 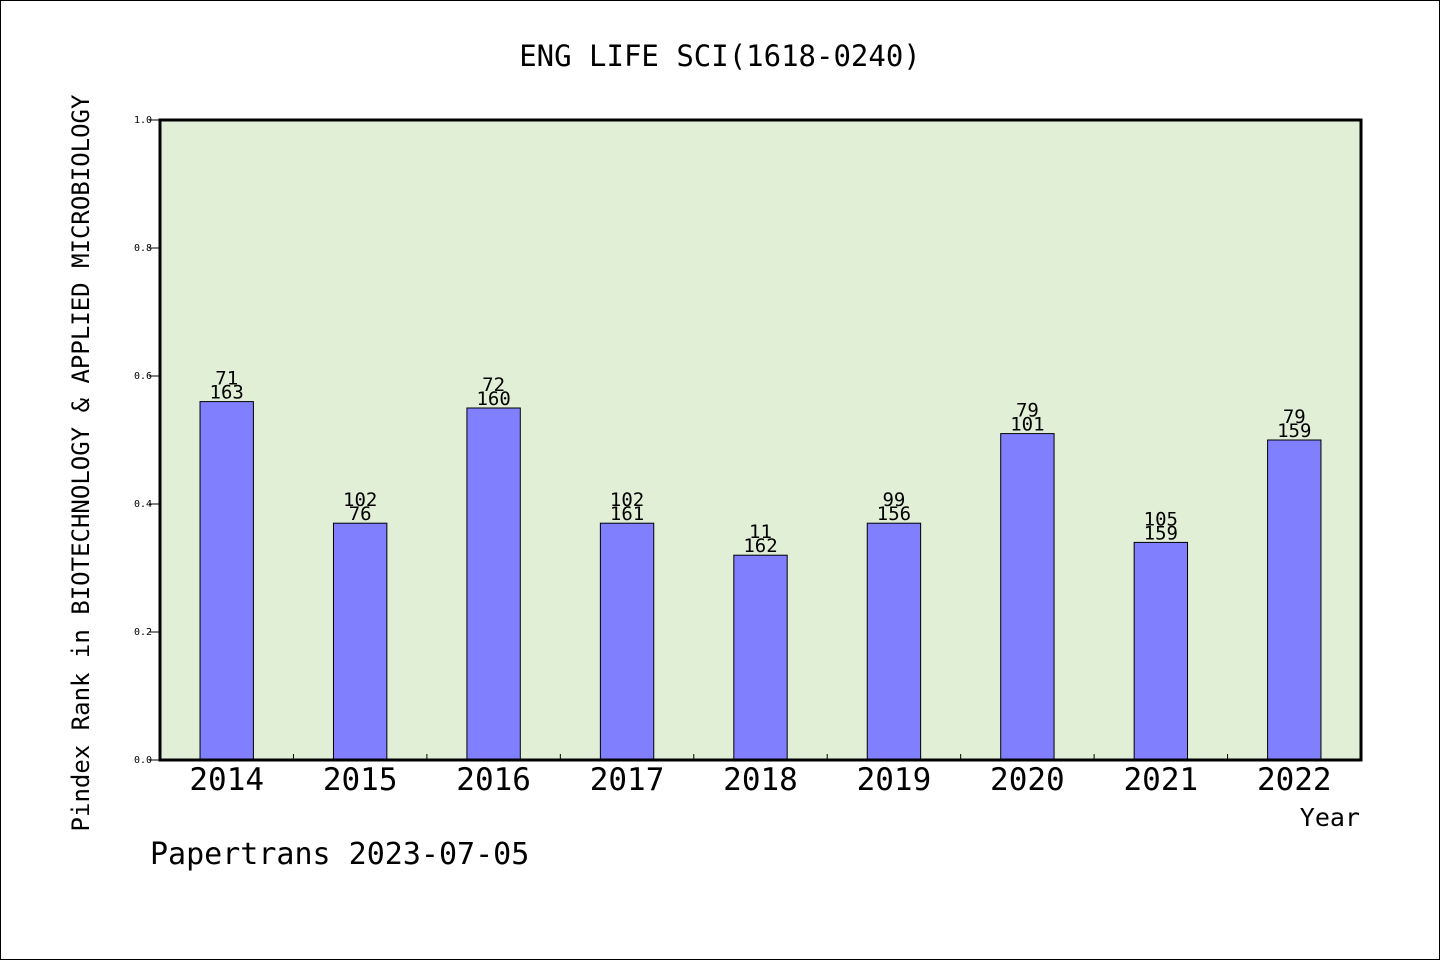 What do you see at coordinates (143, 760) in the screenshot?
I see `y-tick-label: 0.0` at bounding box center [143, 760].